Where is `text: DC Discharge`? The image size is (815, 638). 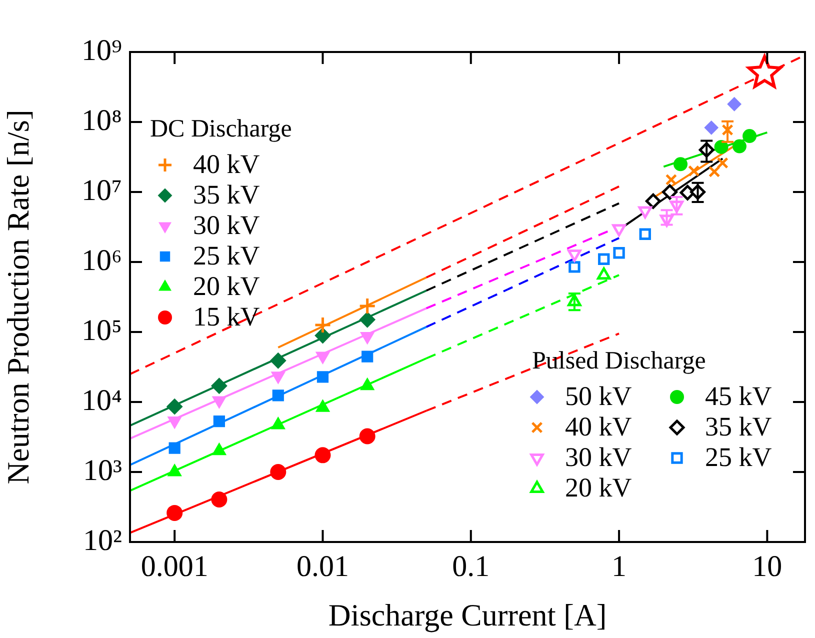 text: DC Discharge is located at coordinates (221, 129).